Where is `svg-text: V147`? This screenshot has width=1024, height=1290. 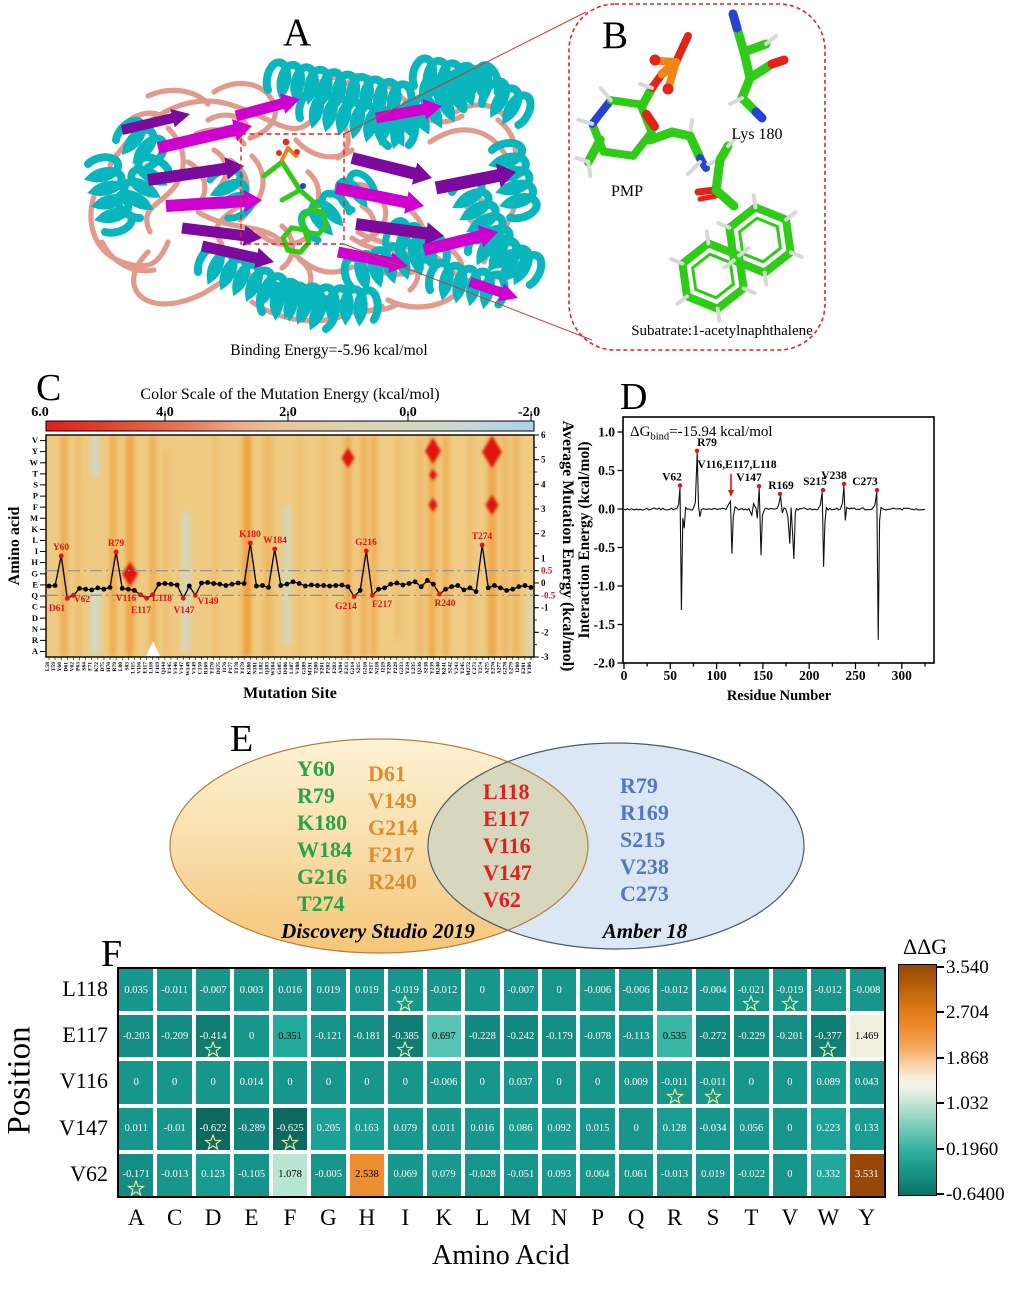
svg-text: V147 is located at coordinates (749, 478).